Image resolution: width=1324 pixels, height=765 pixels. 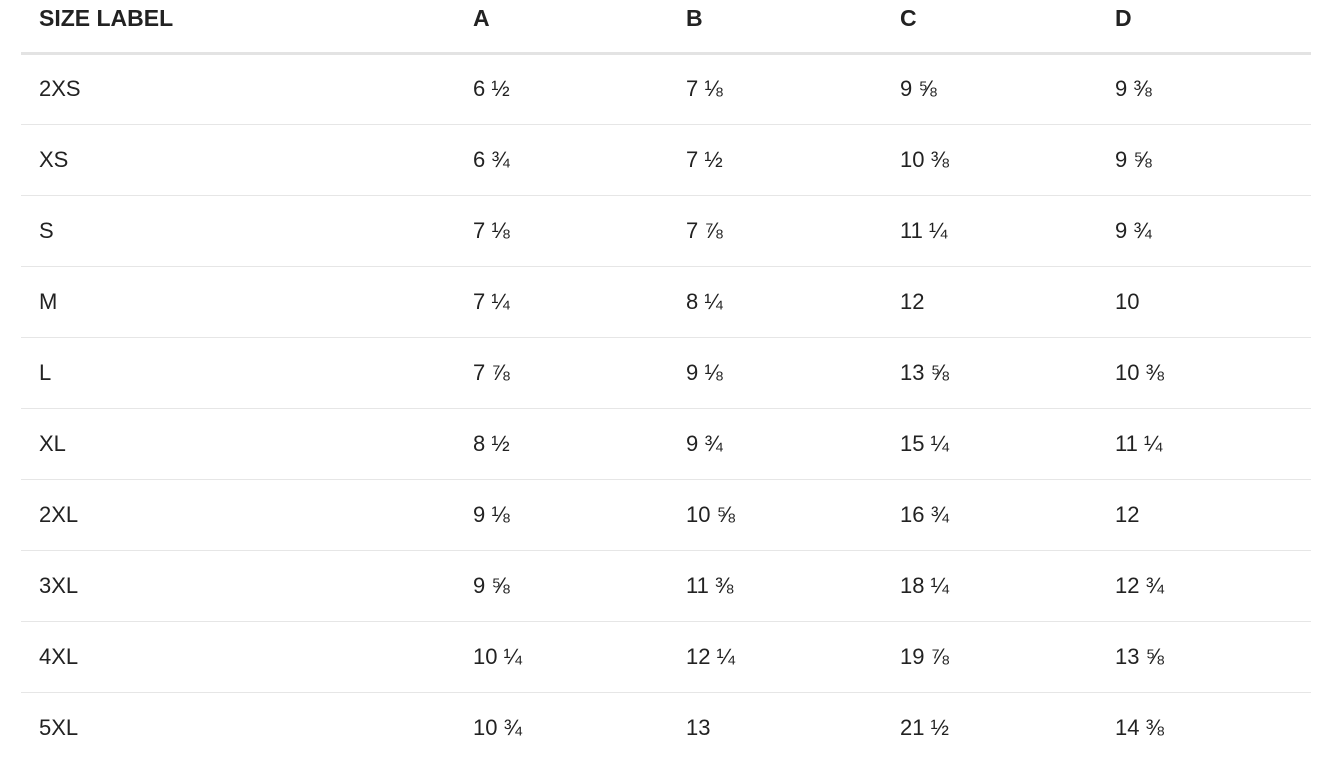 I want to click on cell-size: 3XL, so click(x=238, y=586).